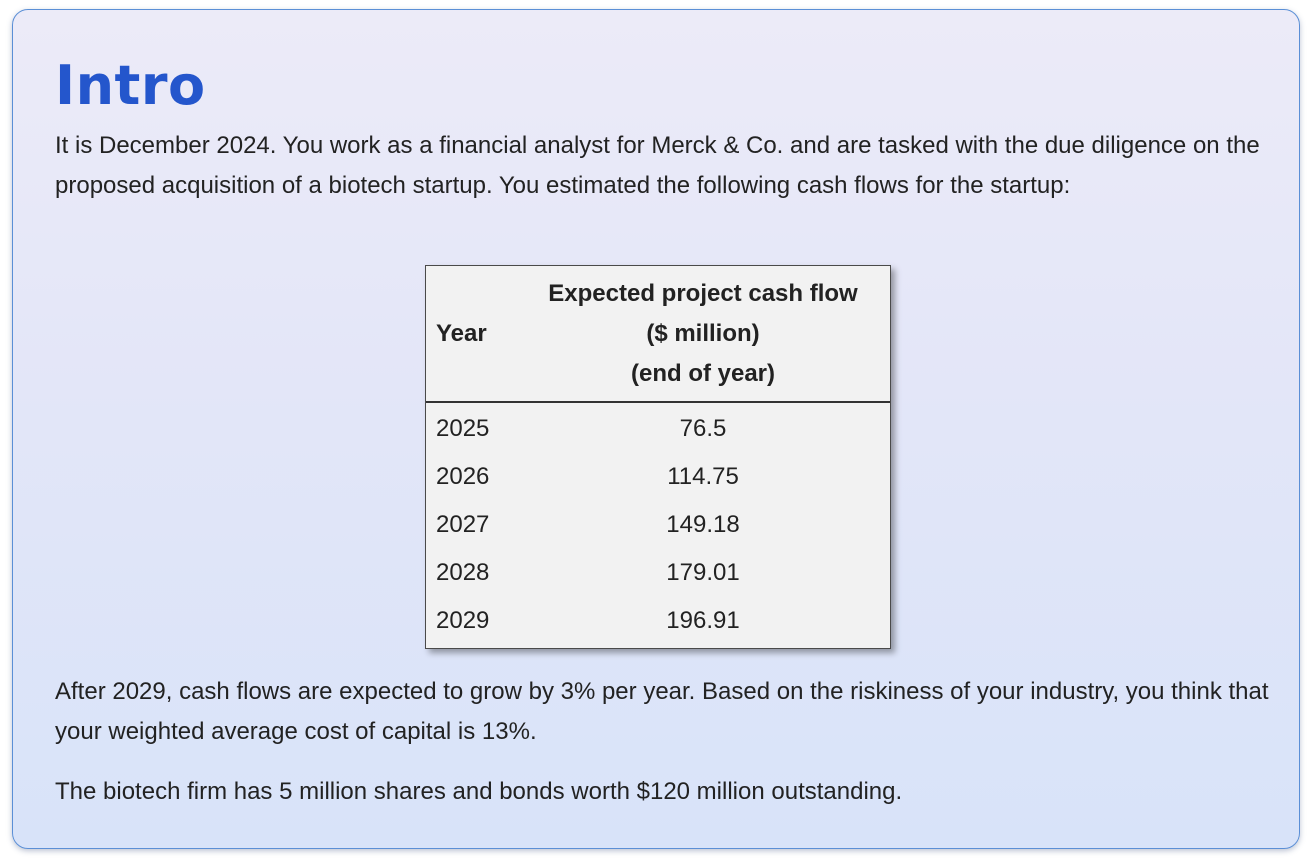 This screenshot has height=862, width=1308. I want to click on year-cell: 2028, so click(463, 572).